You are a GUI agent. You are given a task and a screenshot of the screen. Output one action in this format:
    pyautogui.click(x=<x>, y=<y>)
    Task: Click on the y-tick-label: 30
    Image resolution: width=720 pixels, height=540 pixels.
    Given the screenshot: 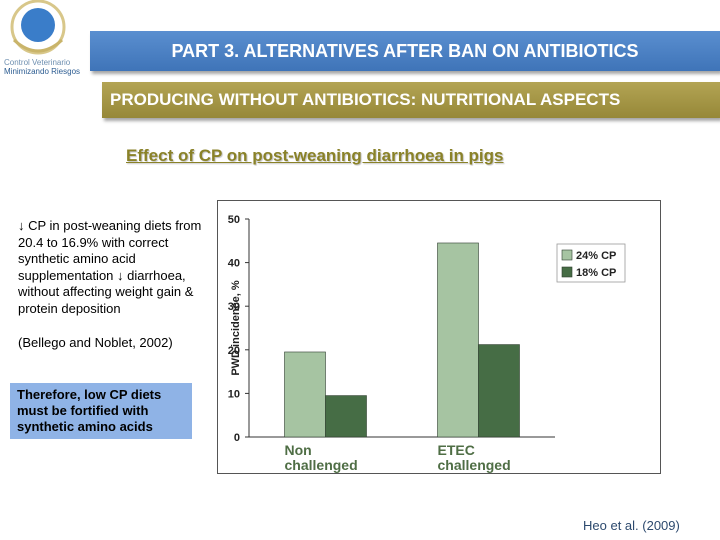 What is the action you would take?
    pyautogui.click(x=234, y=307)
    